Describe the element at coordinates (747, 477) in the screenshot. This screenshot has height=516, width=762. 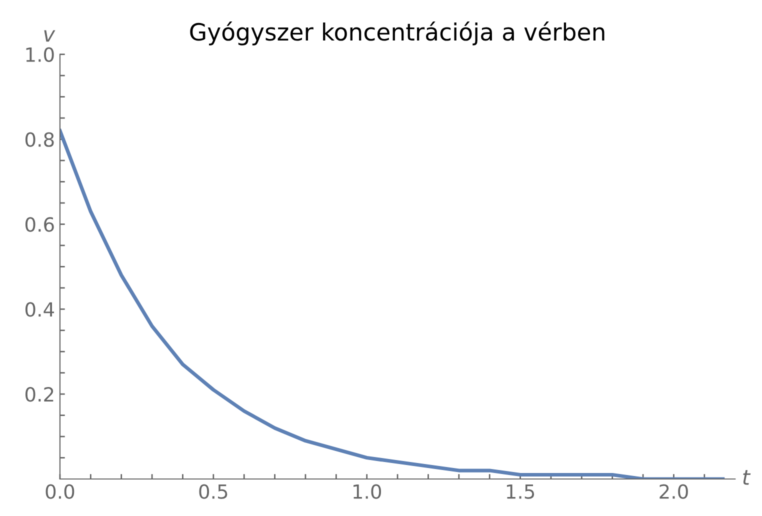
I see `x-axis-title: t` at that location.